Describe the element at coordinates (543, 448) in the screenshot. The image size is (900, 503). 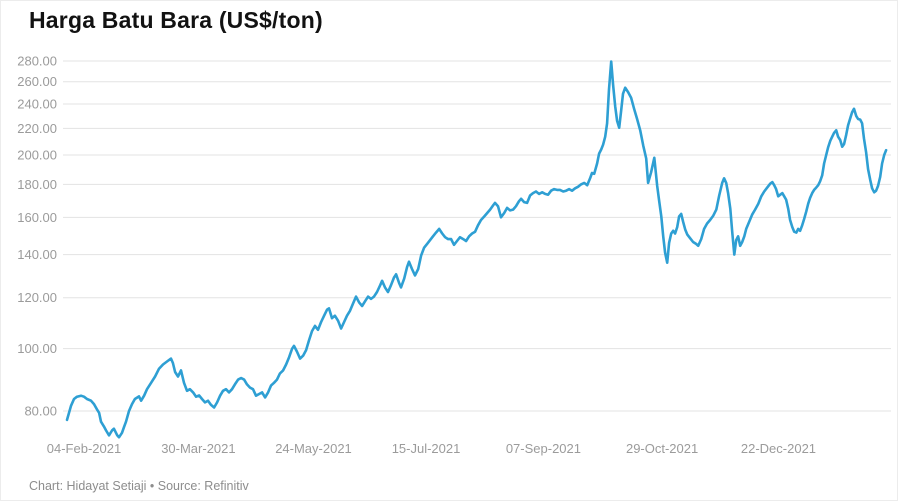
I see `x-axis-tick-label: 07-Sep-2021` at that location.